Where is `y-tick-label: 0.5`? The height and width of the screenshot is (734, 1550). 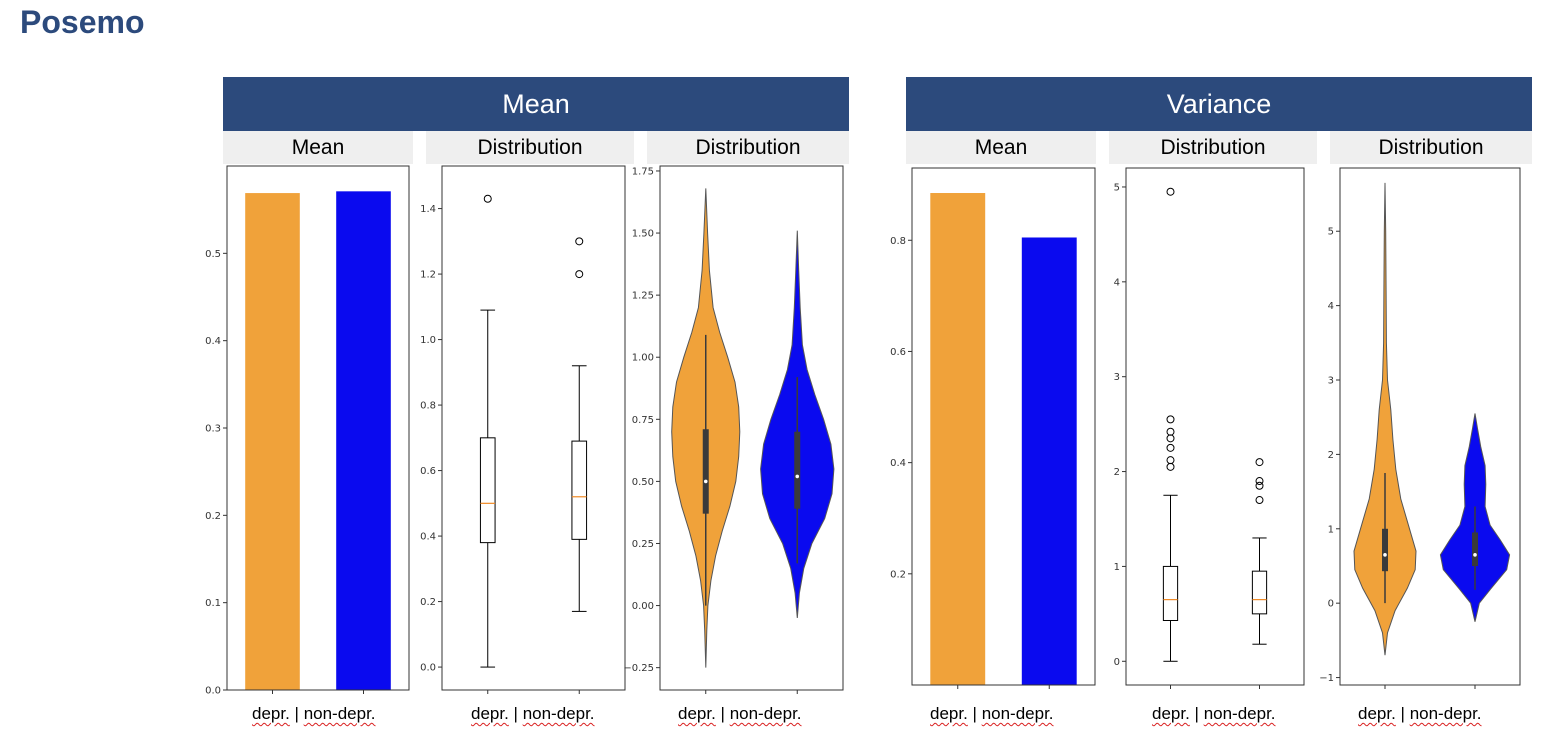 y-tick-label: 0.5 is located at coordinates (213, 254).